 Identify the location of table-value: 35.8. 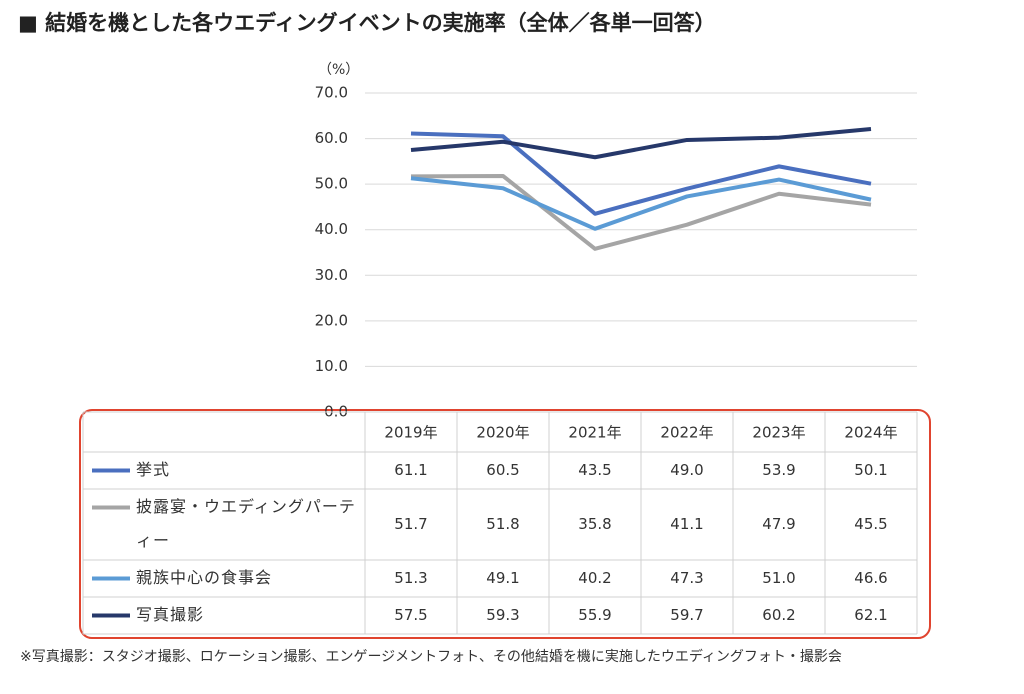
(594, 524).